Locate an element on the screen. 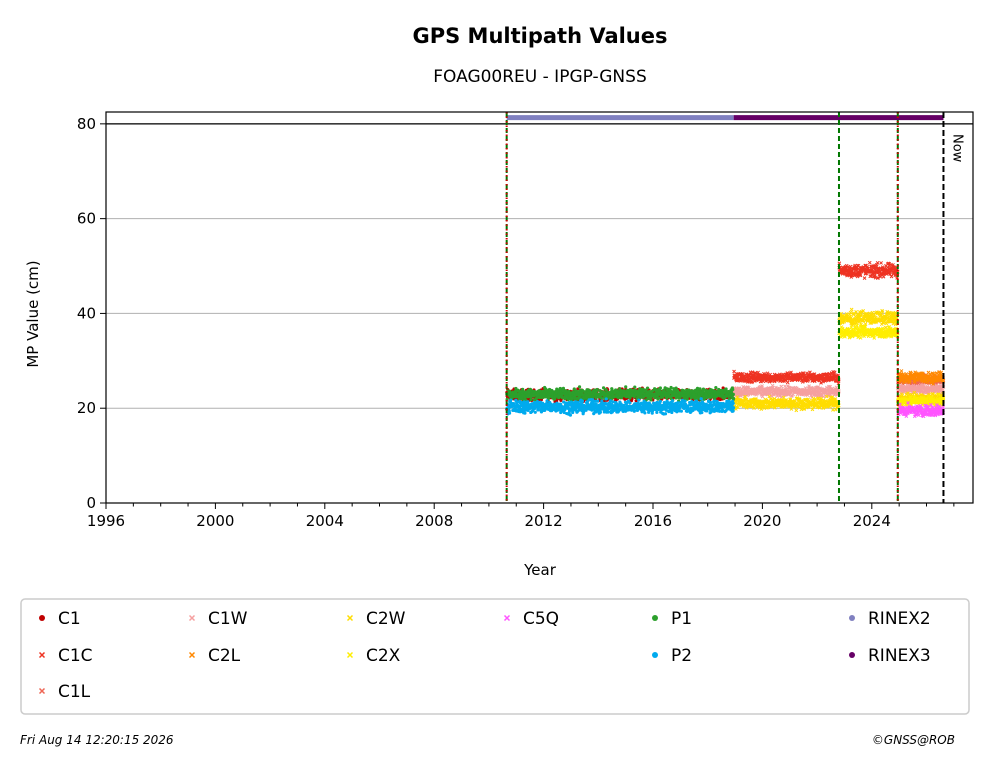 The image size is (993, 769). series-p1 is located at coordinates (620, 394).